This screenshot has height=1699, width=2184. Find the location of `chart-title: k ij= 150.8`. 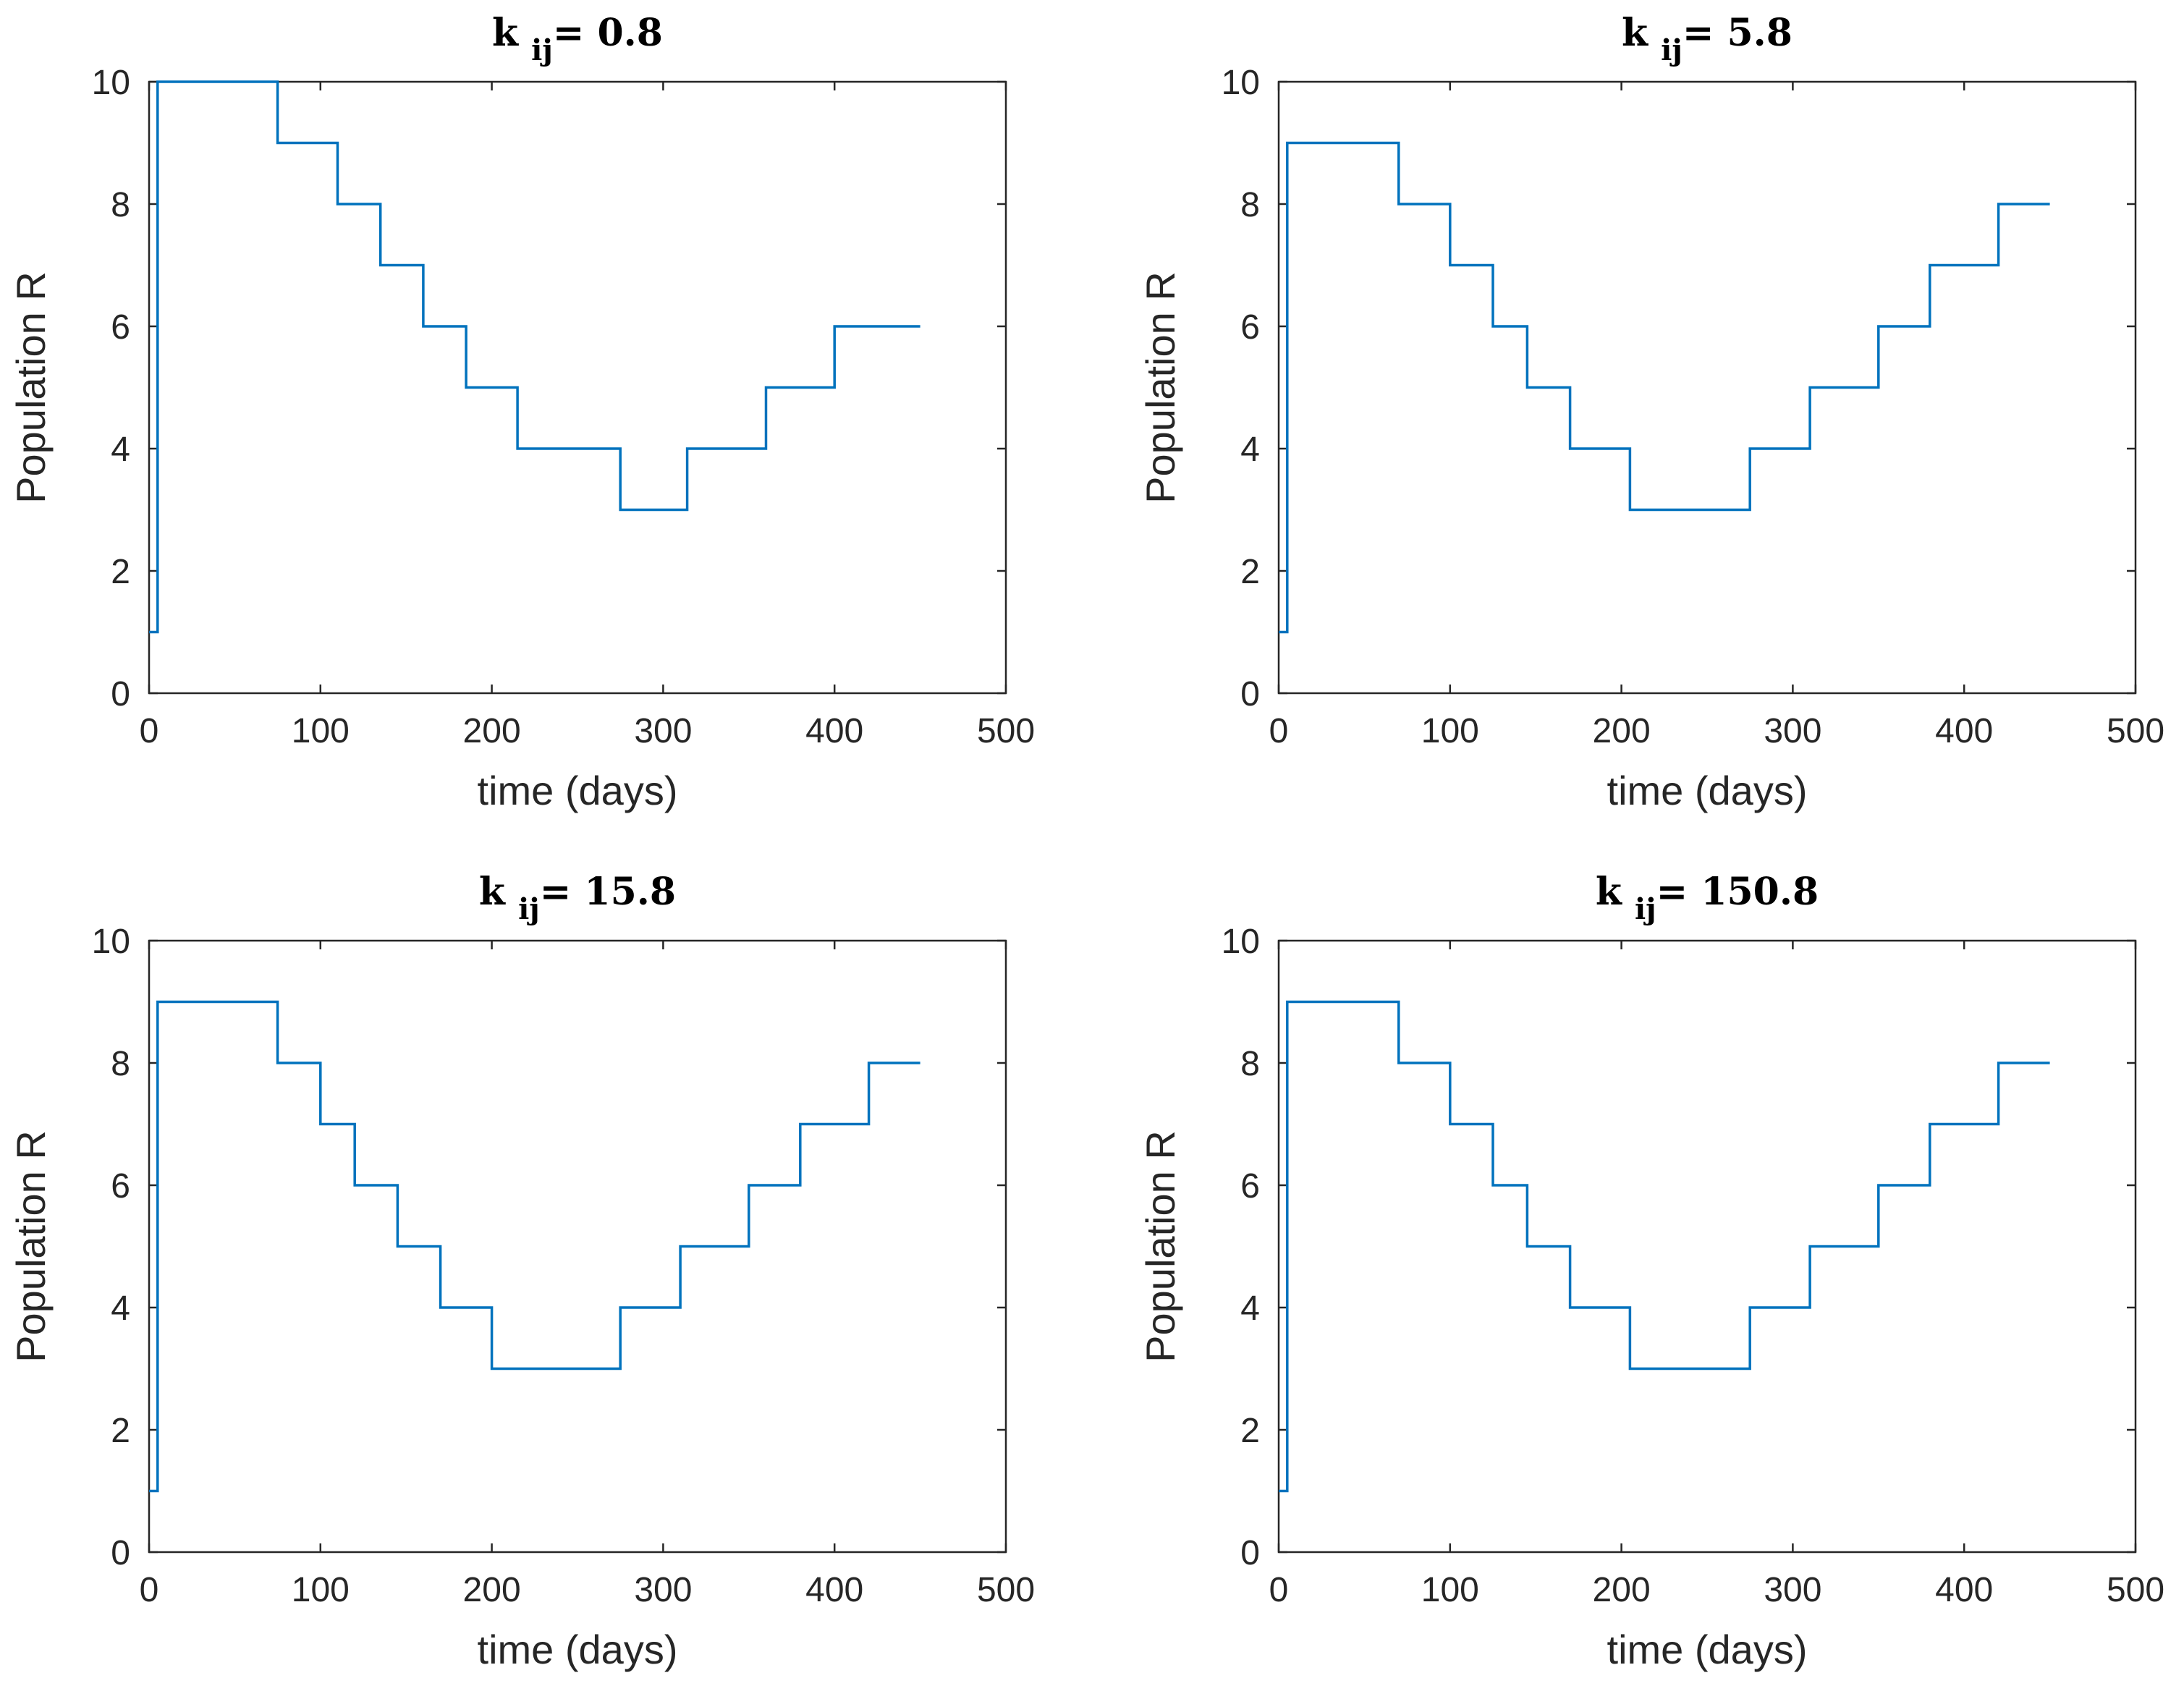

chart-title: k ij= 150.8 is located at coordinates (1707, 898).